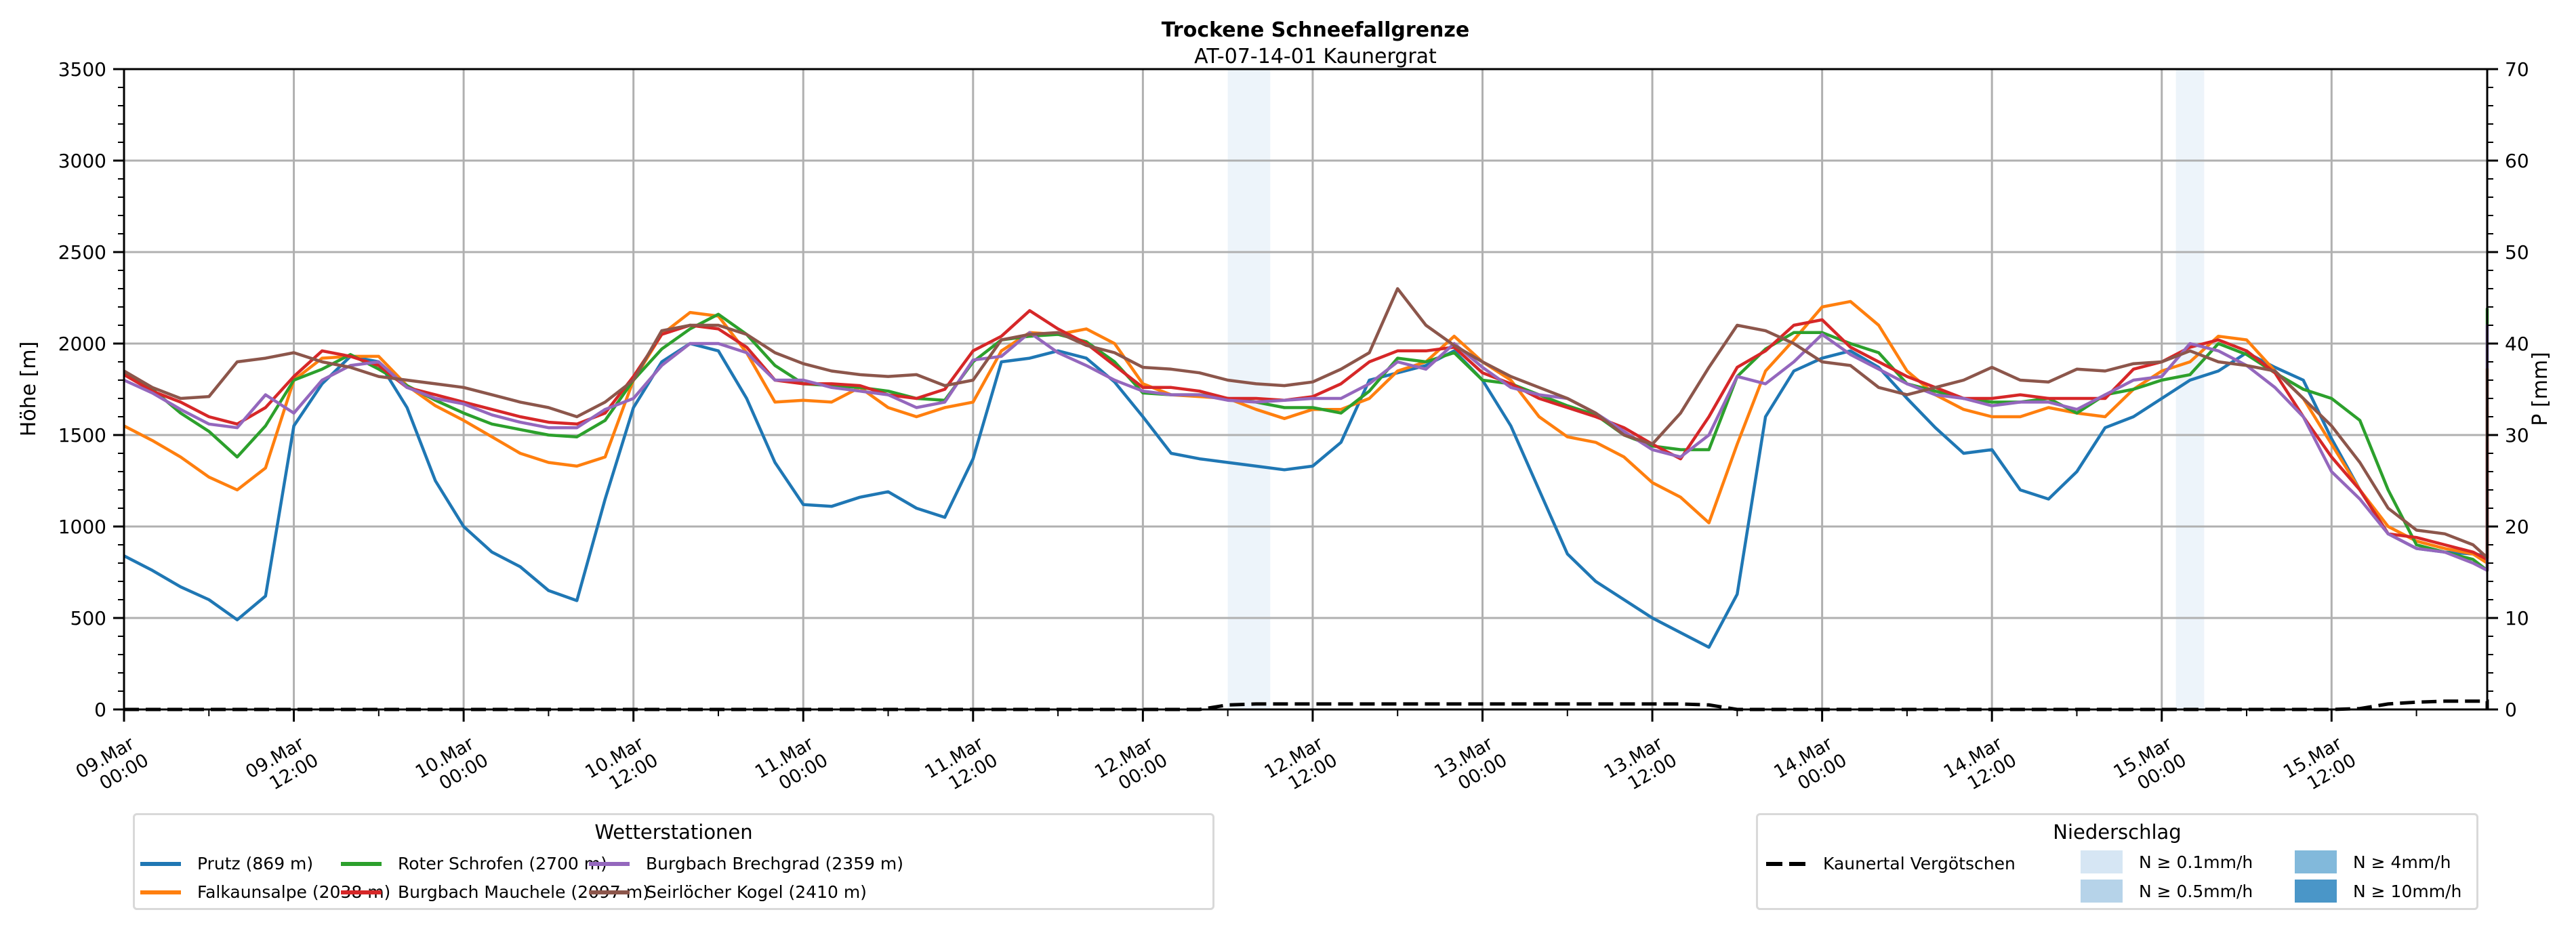  Describe the element at coordinates (82, 527) in the screenshot. I see `y-tick-label: 1000` at that location.